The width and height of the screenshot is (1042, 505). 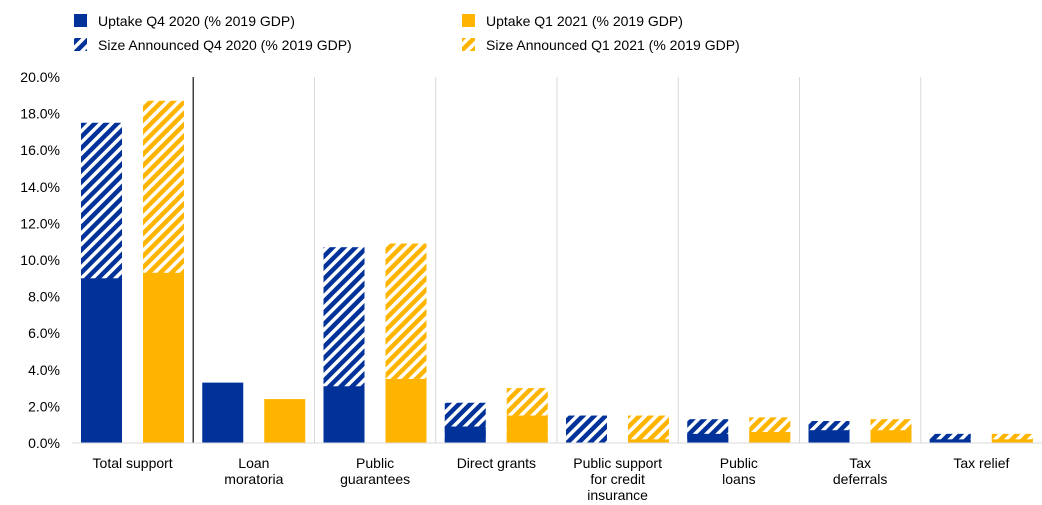 I want to click on category-label: Tax relief, so click(x=981, y=463).